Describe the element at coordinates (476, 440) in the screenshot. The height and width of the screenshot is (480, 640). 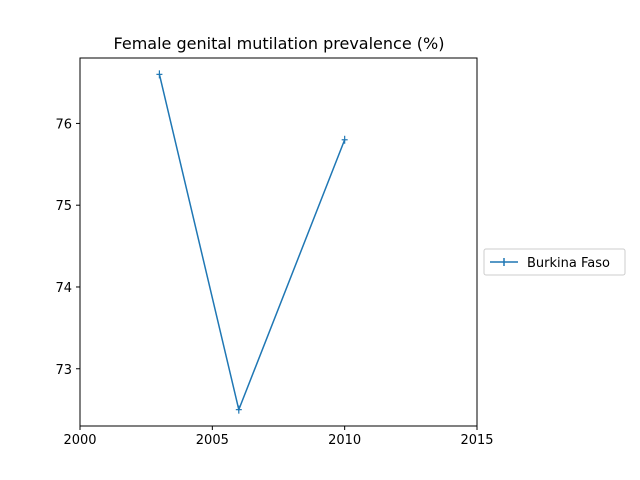
I see `x-tick-label: 2015` at that location.